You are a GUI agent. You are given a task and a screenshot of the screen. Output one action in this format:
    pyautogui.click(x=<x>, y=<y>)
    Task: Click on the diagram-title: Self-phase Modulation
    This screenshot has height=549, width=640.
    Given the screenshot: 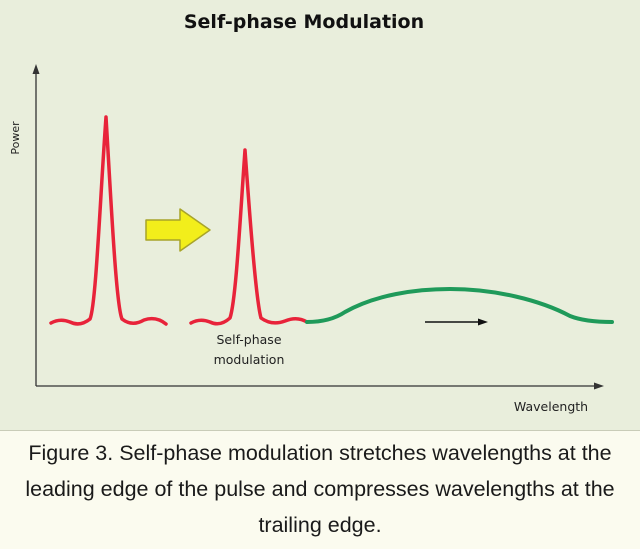 What is the action you would take?
    pyautogui.click(x=304, y=22)
    